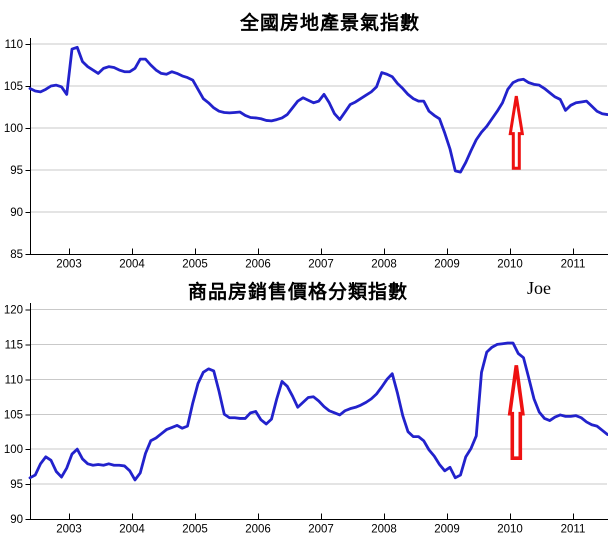  Describe the element at coordinates (13, 311) in the screenshot. I see `y-tick-label: 120` at that location.